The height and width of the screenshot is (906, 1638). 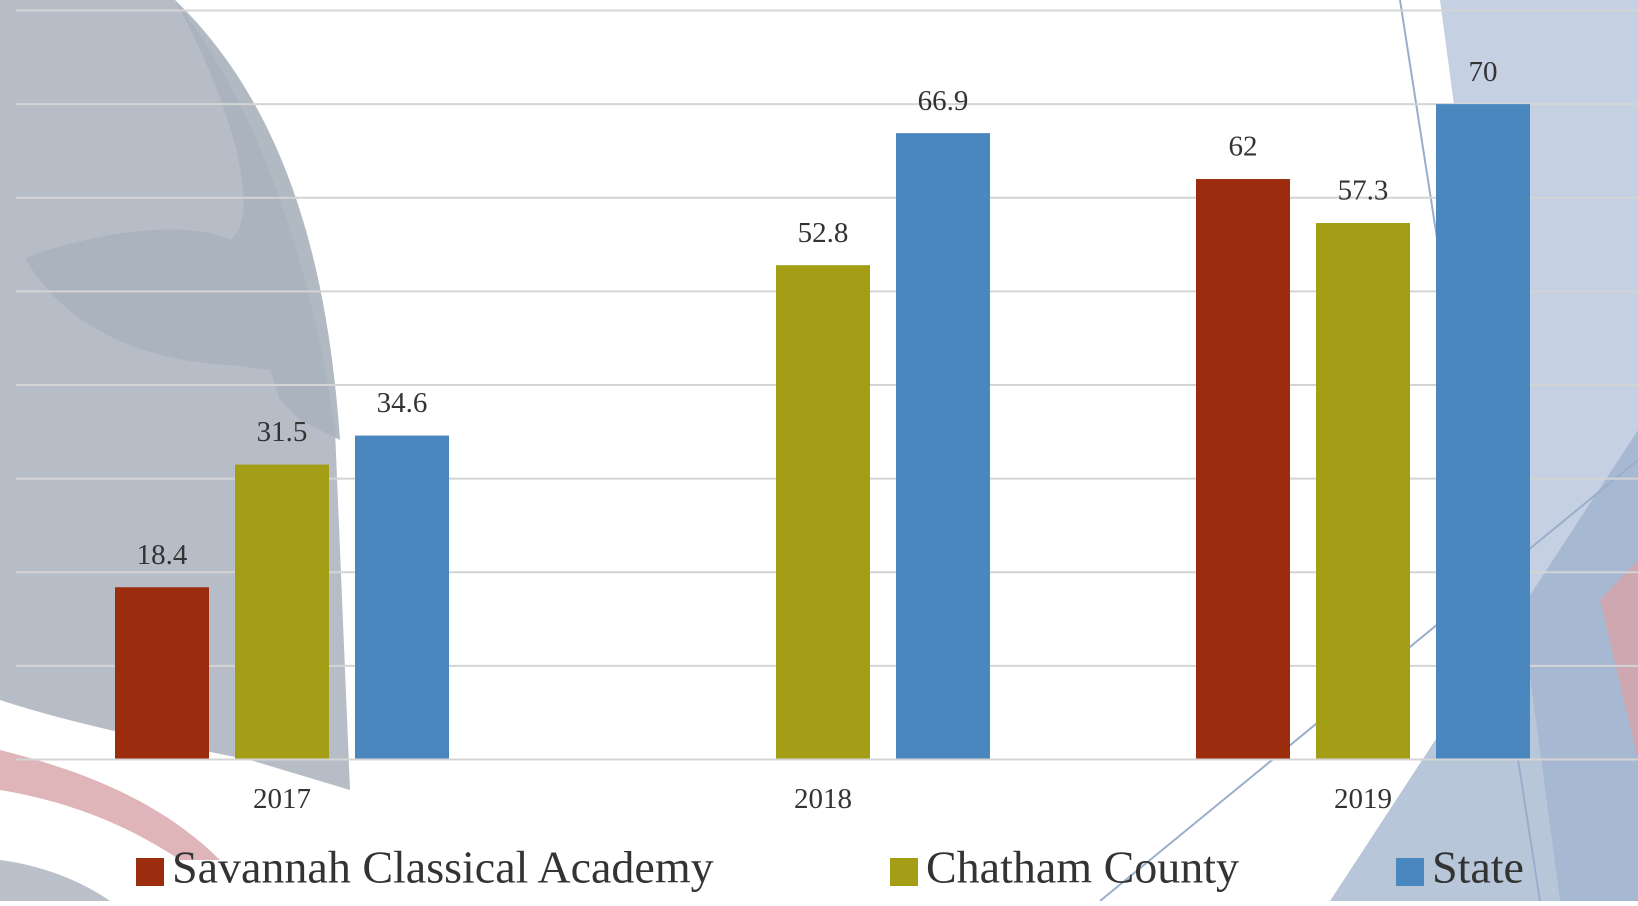 What do you see at coordinates (1483, 72) in the screenshot?
I see `data-label: 70` at bounding box center [1483, 72].